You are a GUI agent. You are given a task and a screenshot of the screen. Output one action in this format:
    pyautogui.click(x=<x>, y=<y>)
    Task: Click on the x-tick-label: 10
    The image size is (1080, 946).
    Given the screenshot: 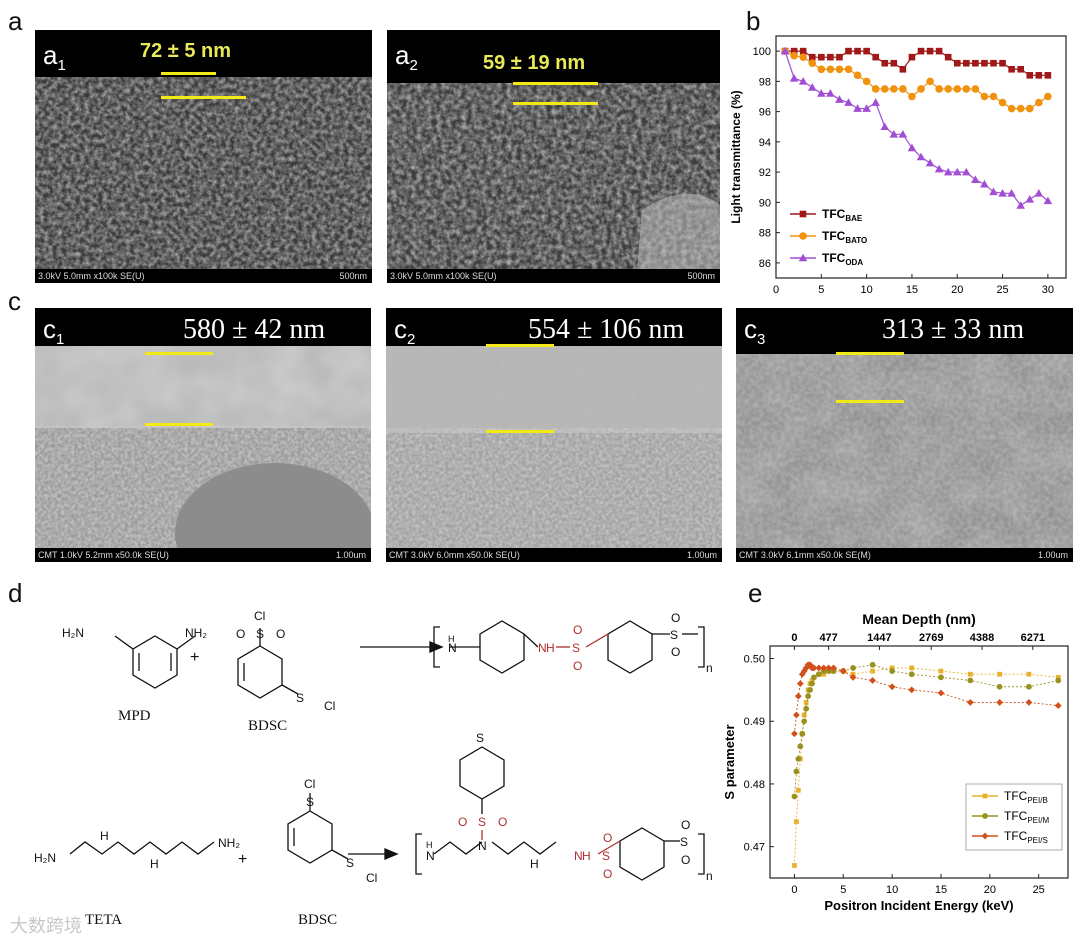 What is the action you would take?
    pyautogui.click(x=867, y=290)
    